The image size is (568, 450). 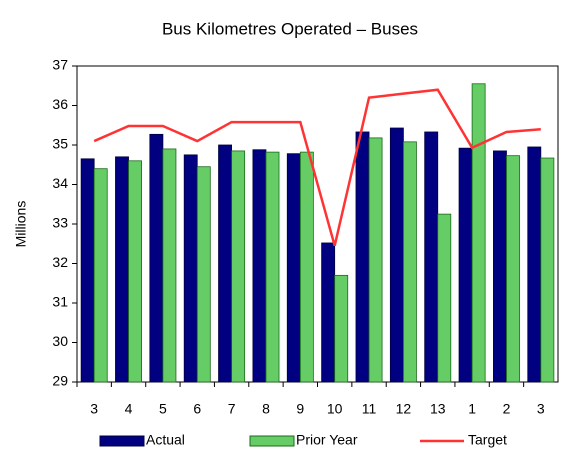 What do you see at coordinates (487, 440) in the screenshot?
I see `legend-label: Target` at bounding box center [487, 440].